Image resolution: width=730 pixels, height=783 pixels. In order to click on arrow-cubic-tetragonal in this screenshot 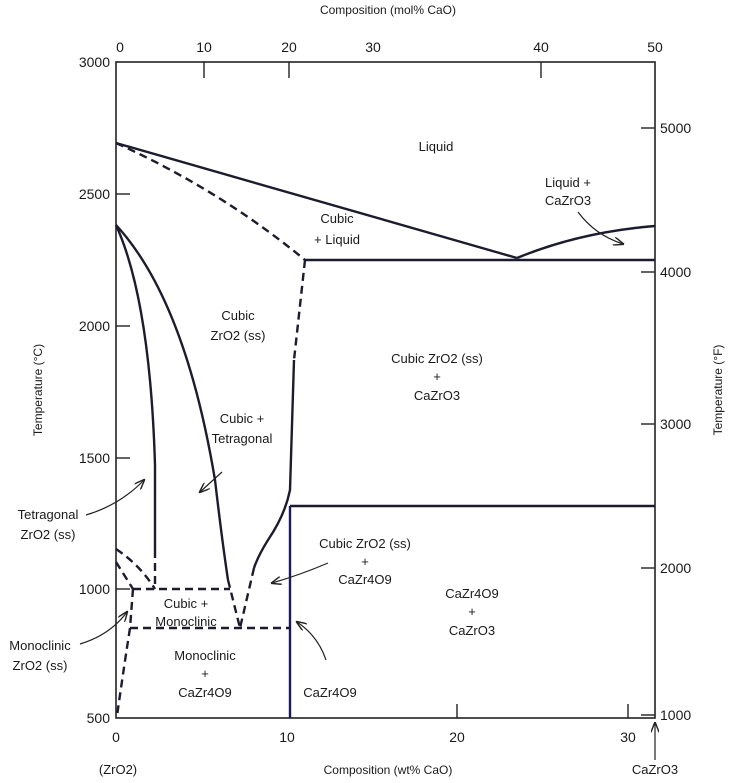, I will do `click(211, 481)`.